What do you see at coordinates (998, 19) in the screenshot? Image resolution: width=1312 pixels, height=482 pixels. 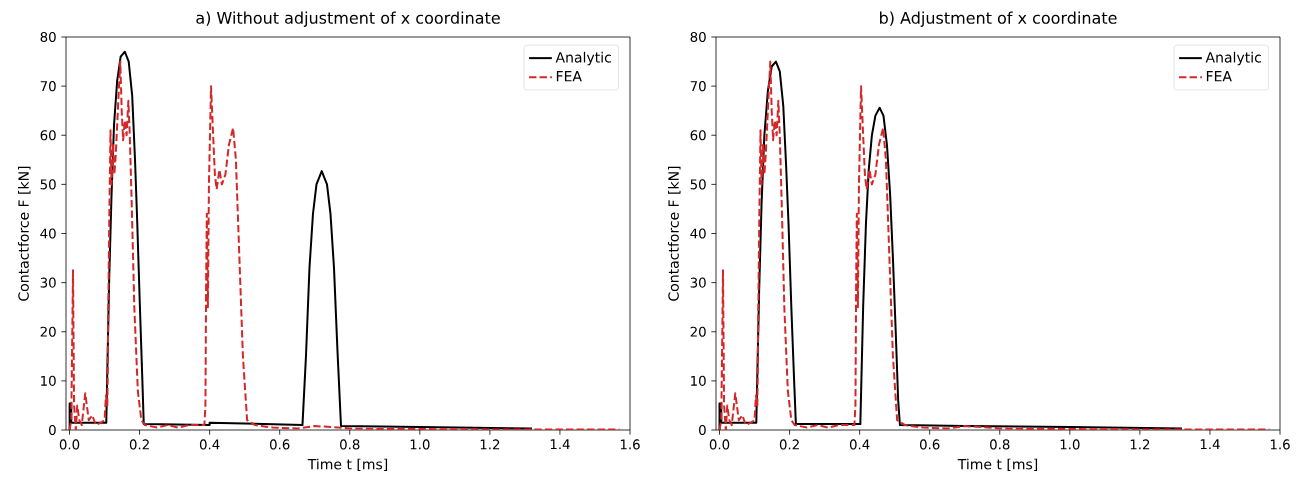 I see `chart-title: b) Adjustment of x coordinate` at bounding box center [998, 19].